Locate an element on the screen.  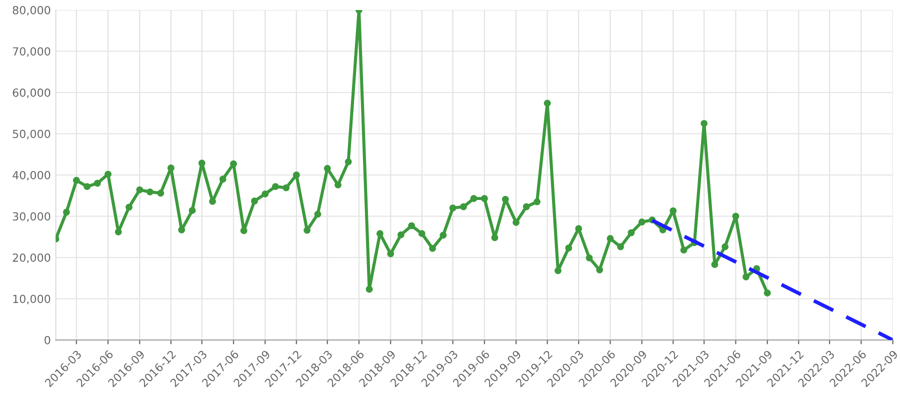
y-tick-label: 10,000 is located at coordinates (31, 299).